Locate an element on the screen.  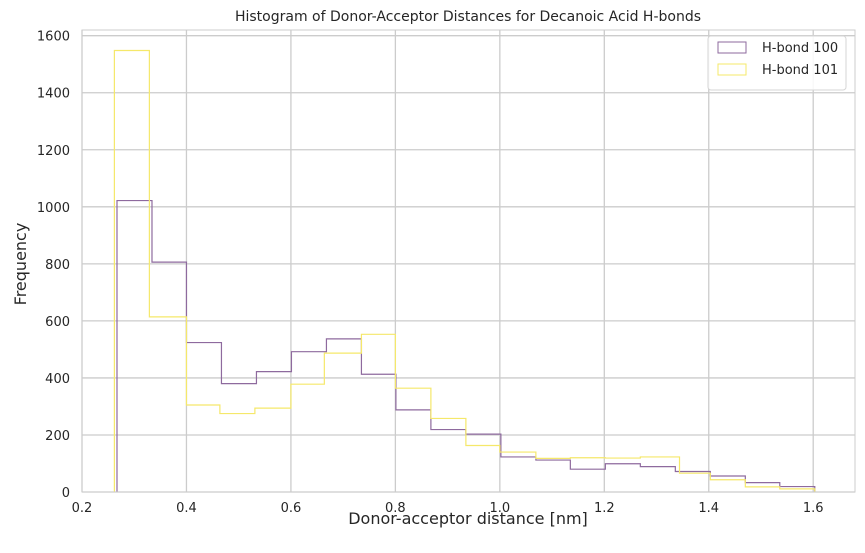
y-axis-ticks: 0 200 400 600 800 1000 1200 1400 1600 is located at coordinates (53, 265).